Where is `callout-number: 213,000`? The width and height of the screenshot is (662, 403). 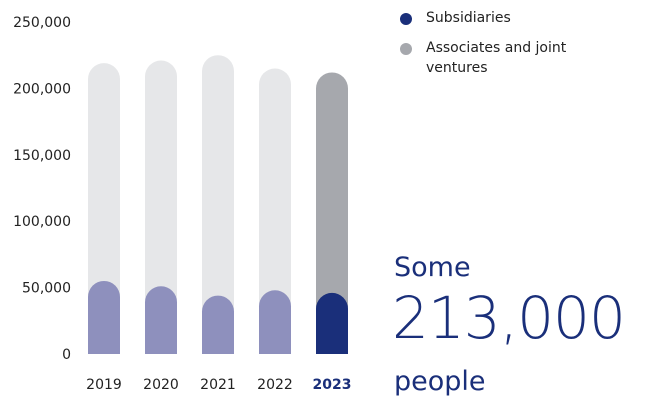 callout-number: 213,000 is located at coordinates (509, 318).